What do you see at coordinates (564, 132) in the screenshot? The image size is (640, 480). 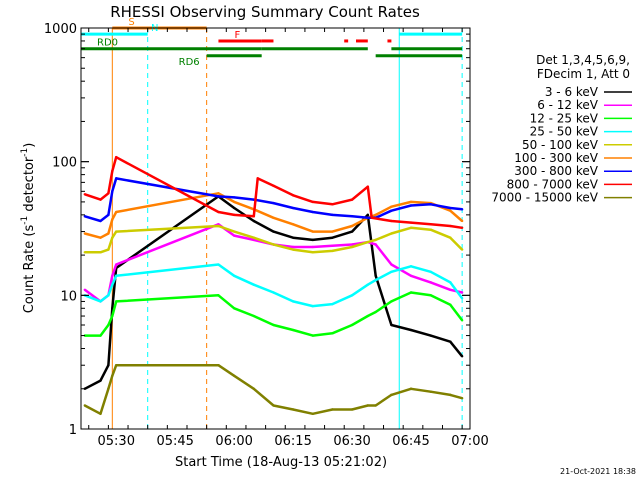 I see `legend-label-3: 25 - 50 keV` at bounding box center [564, 132].